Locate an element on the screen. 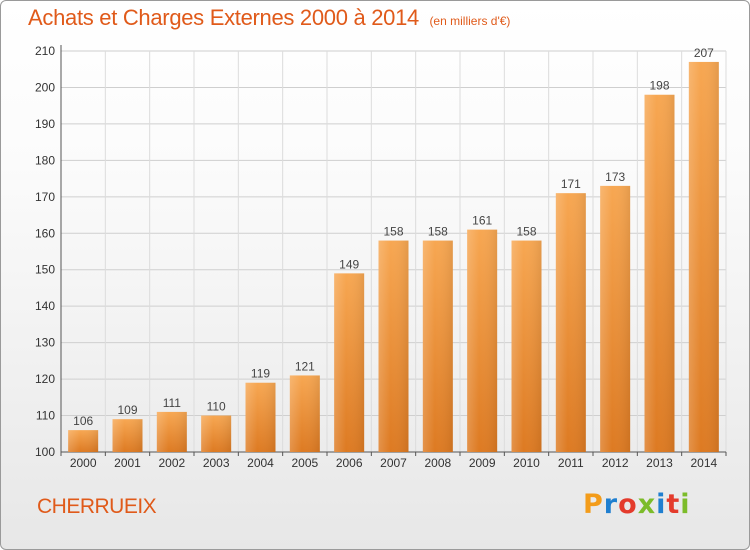  bar-shade-2007 is located at coordinates (393, 346).